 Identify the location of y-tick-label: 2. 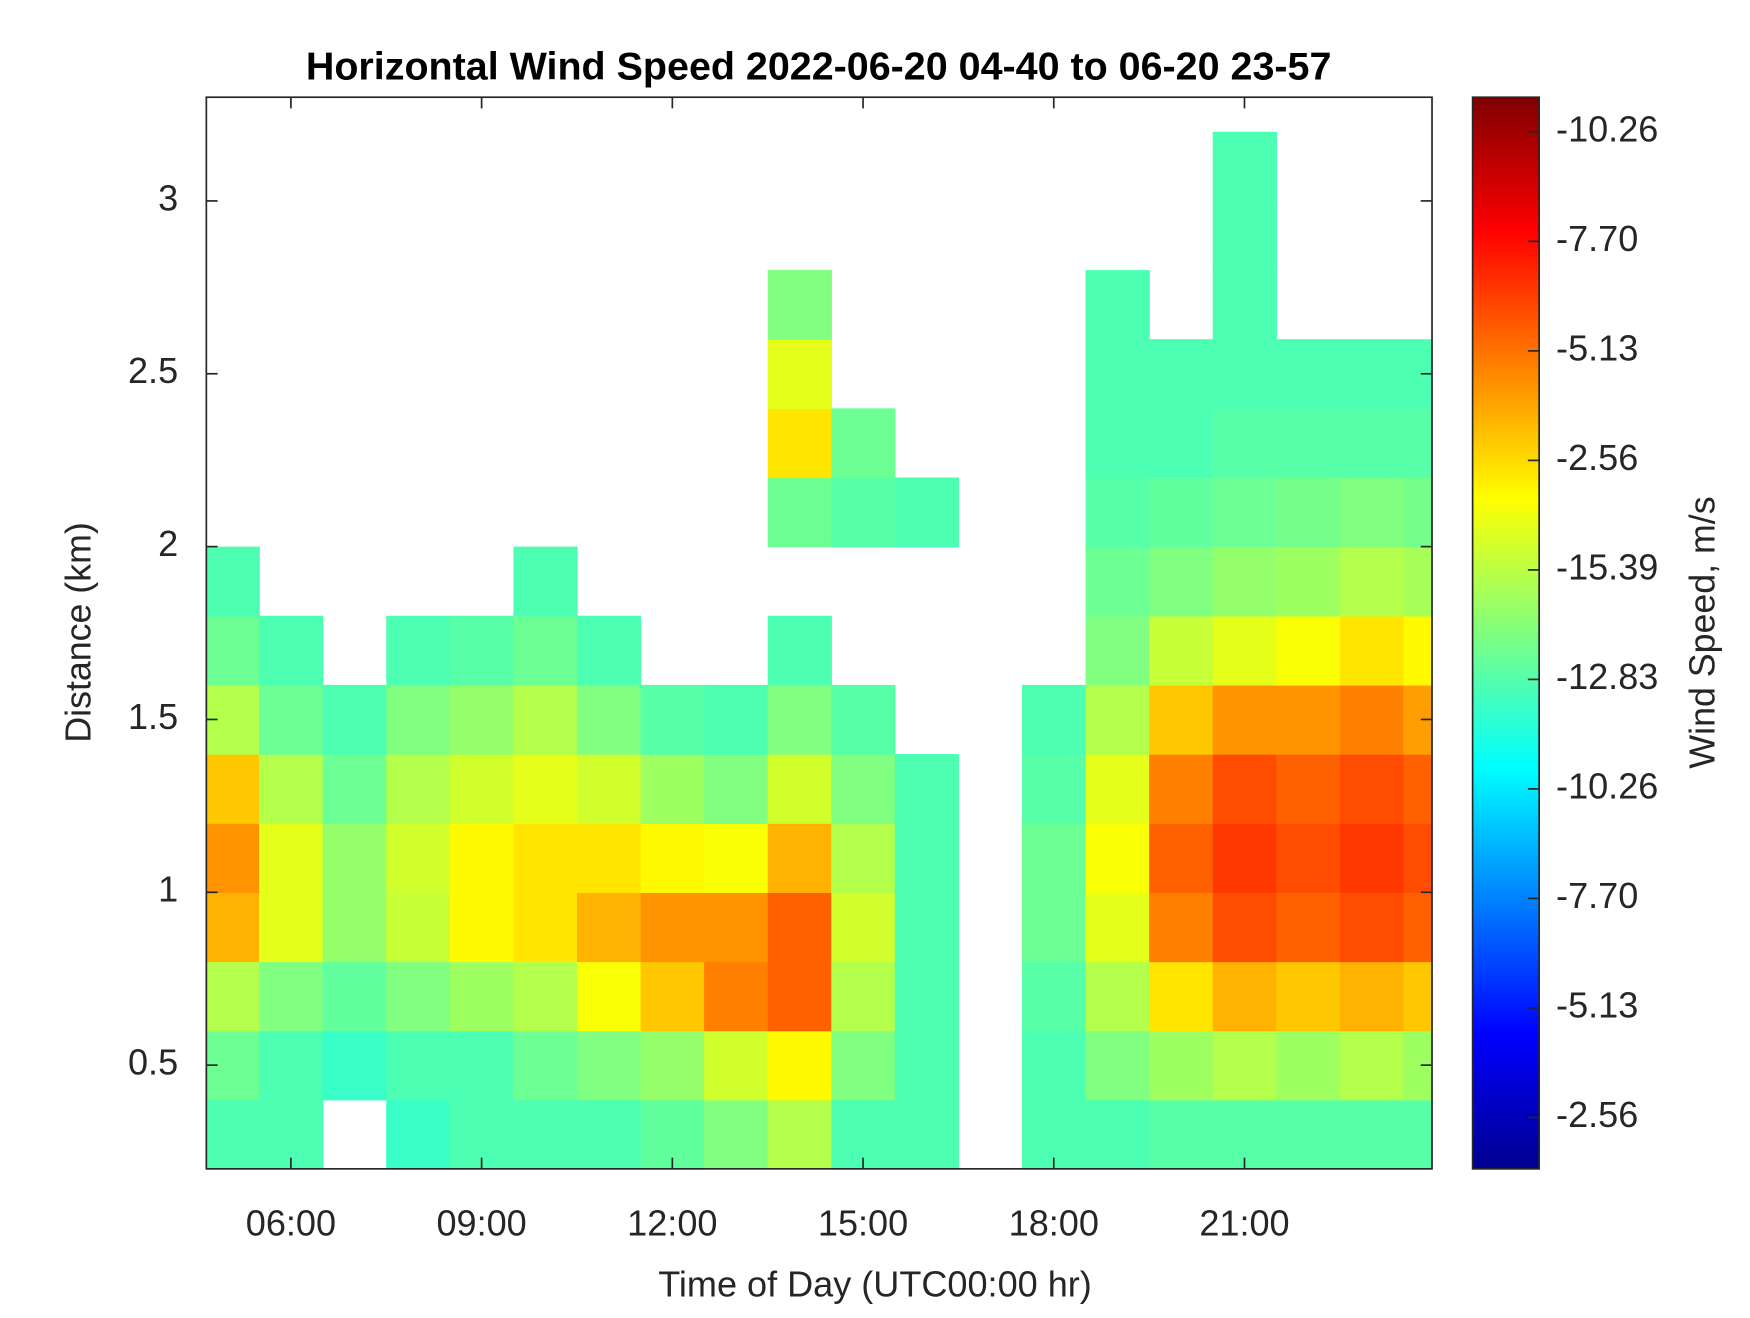
(168, 543).